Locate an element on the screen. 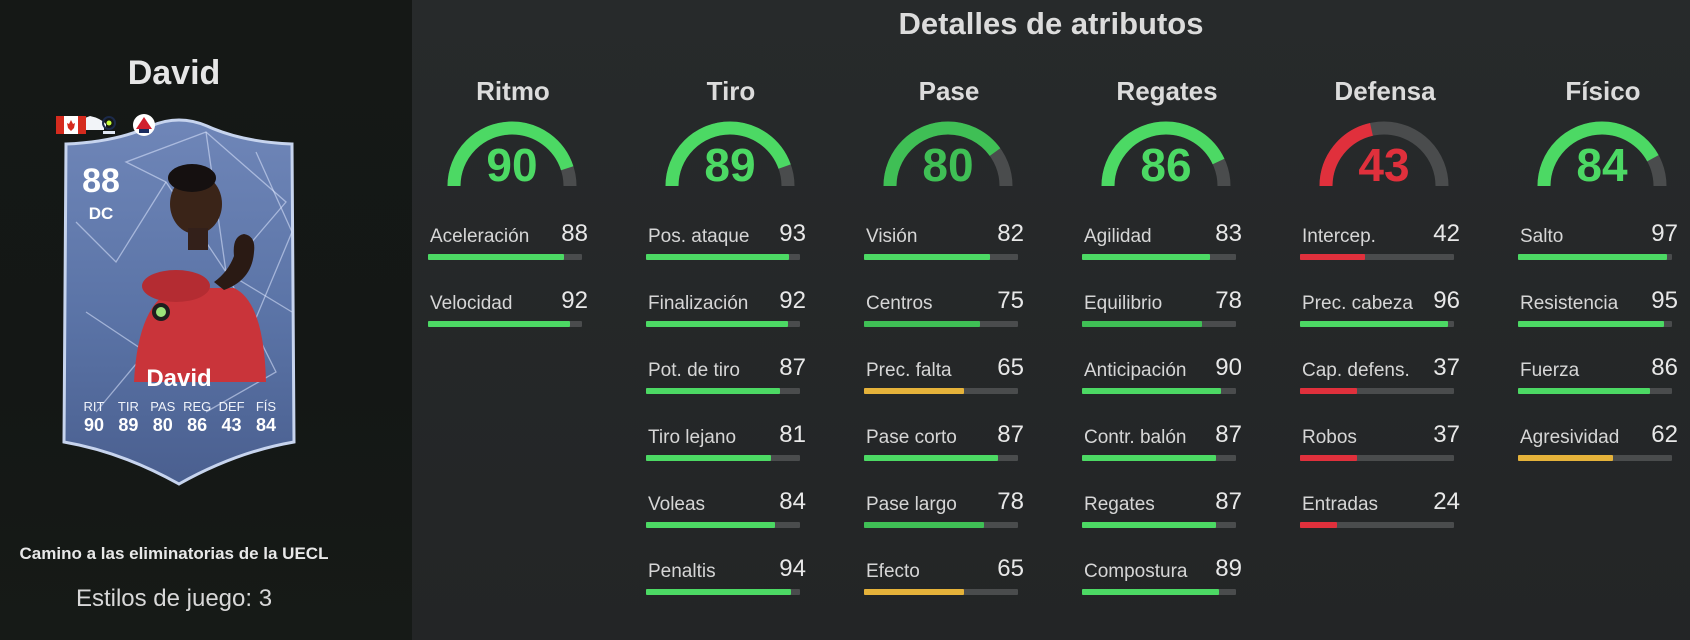 Image resolution: width=1690 pixels, height=640 pixels. attribute-row: Pase corto 87 is located at coordinates (949, 444).